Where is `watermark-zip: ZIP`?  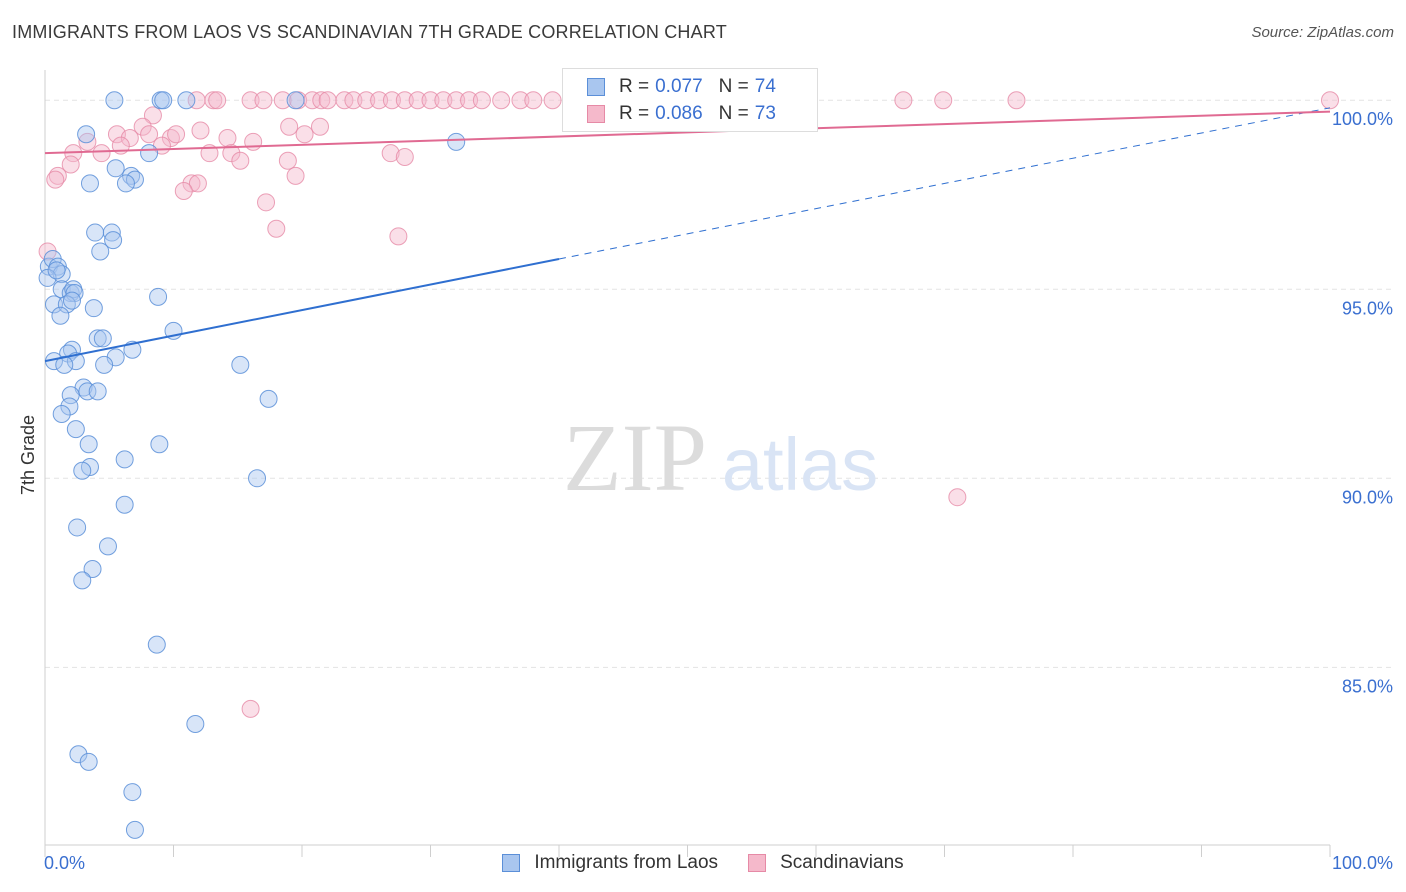 watermark-zip: ZIP is located at coordinates (635, 457).